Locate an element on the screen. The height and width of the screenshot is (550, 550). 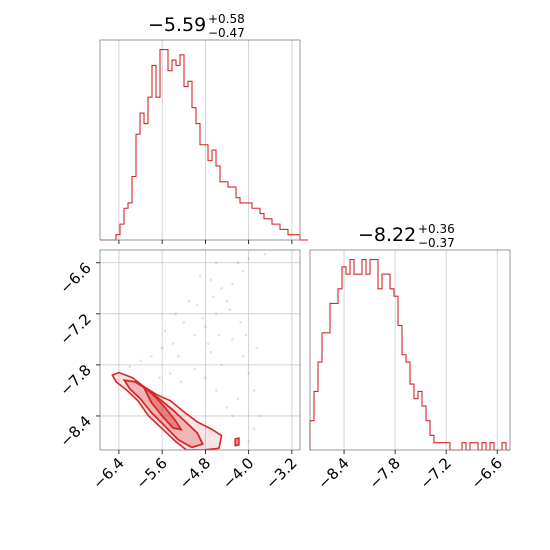
param1-title-median: −5.59 is located at coordinates (177, 25).